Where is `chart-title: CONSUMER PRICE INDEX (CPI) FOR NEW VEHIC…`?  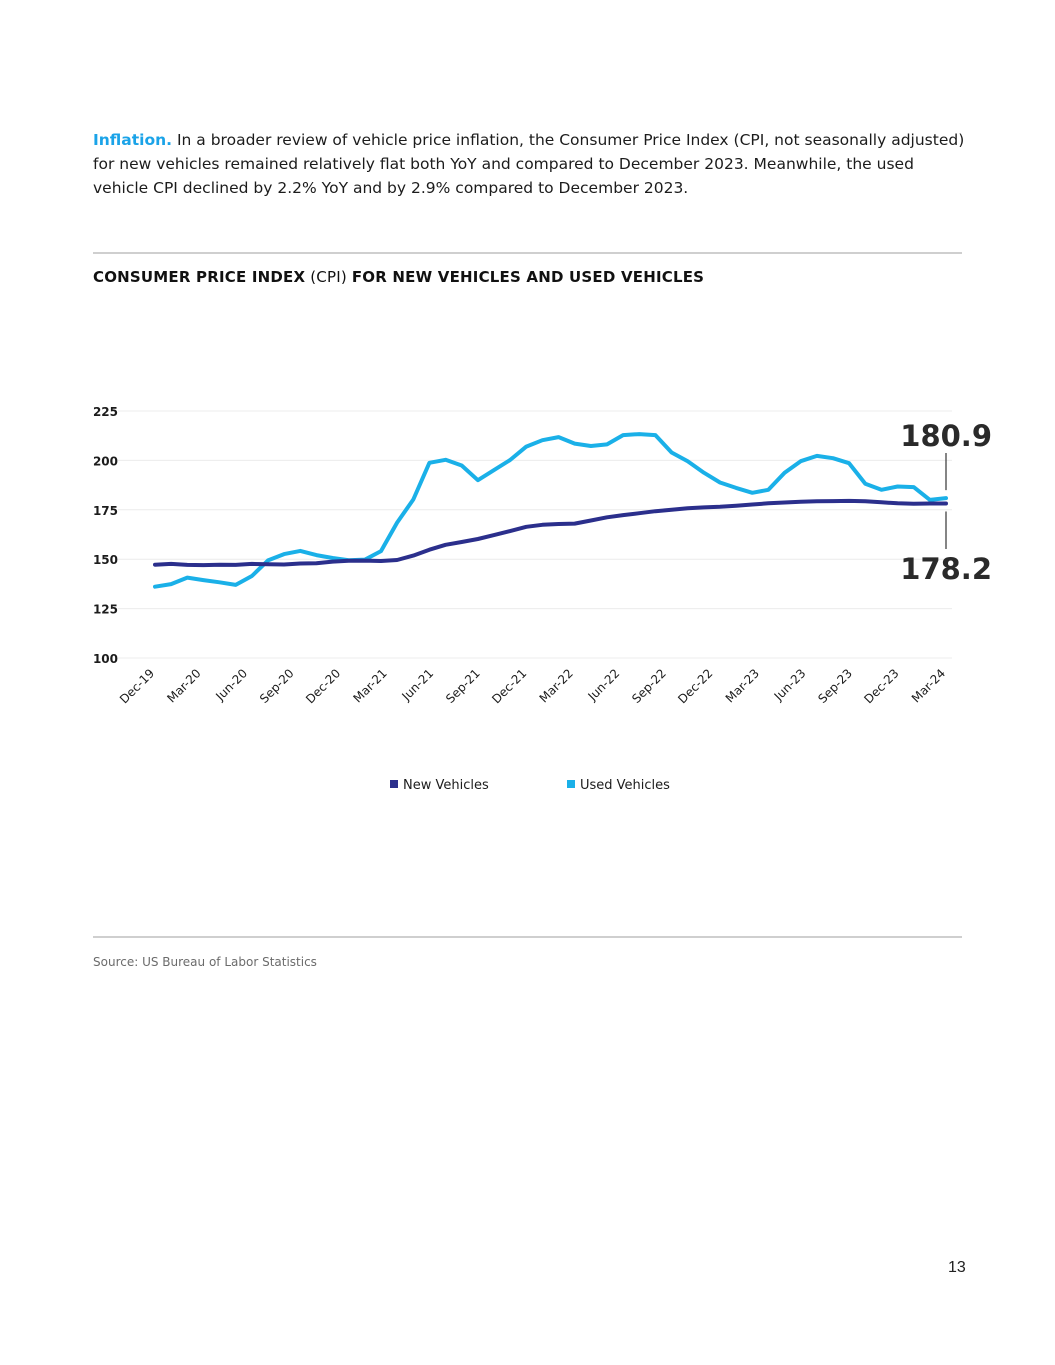
chart-title: CONSUMER PRICE INDEX (CPI) FOR NEW VEHIC… is located at coordinates (398, 277).